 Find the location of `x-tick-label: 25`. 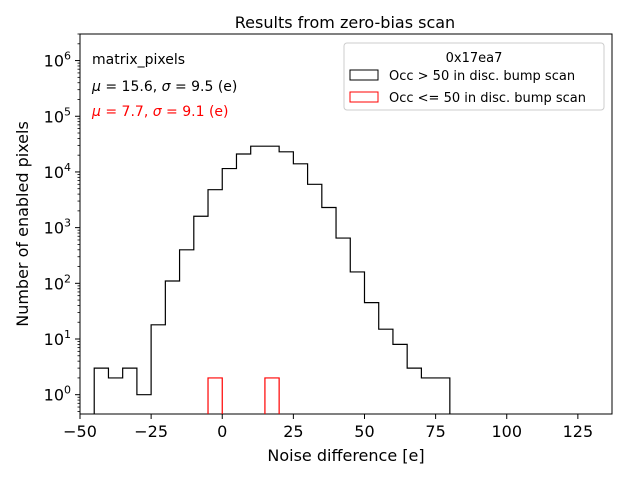

x-tick-label: 25 is located at coordinates (293, 431).